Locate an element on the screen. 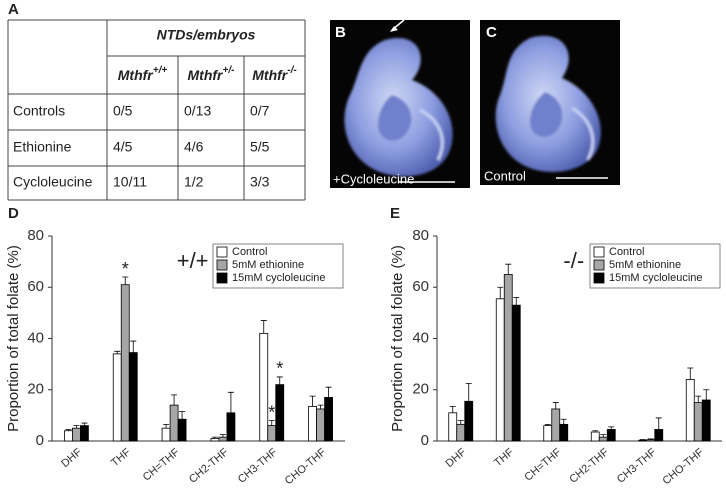  photo-caption: +Cycloleucine is located at coordinates (373, 178).